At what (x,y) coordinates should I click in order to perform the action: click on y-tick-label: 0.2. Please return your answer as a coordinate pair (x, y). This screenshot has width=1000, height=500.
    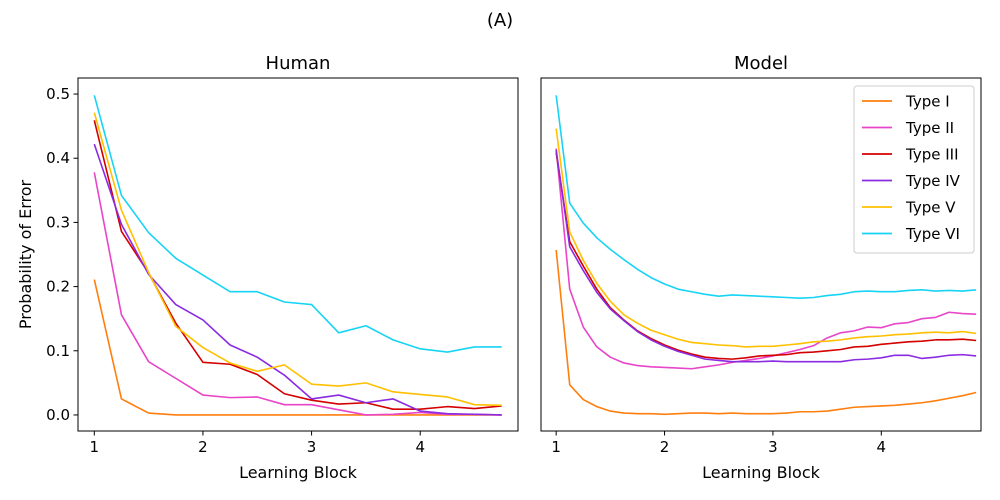
    Looking at the image, I should click on (58, 287).